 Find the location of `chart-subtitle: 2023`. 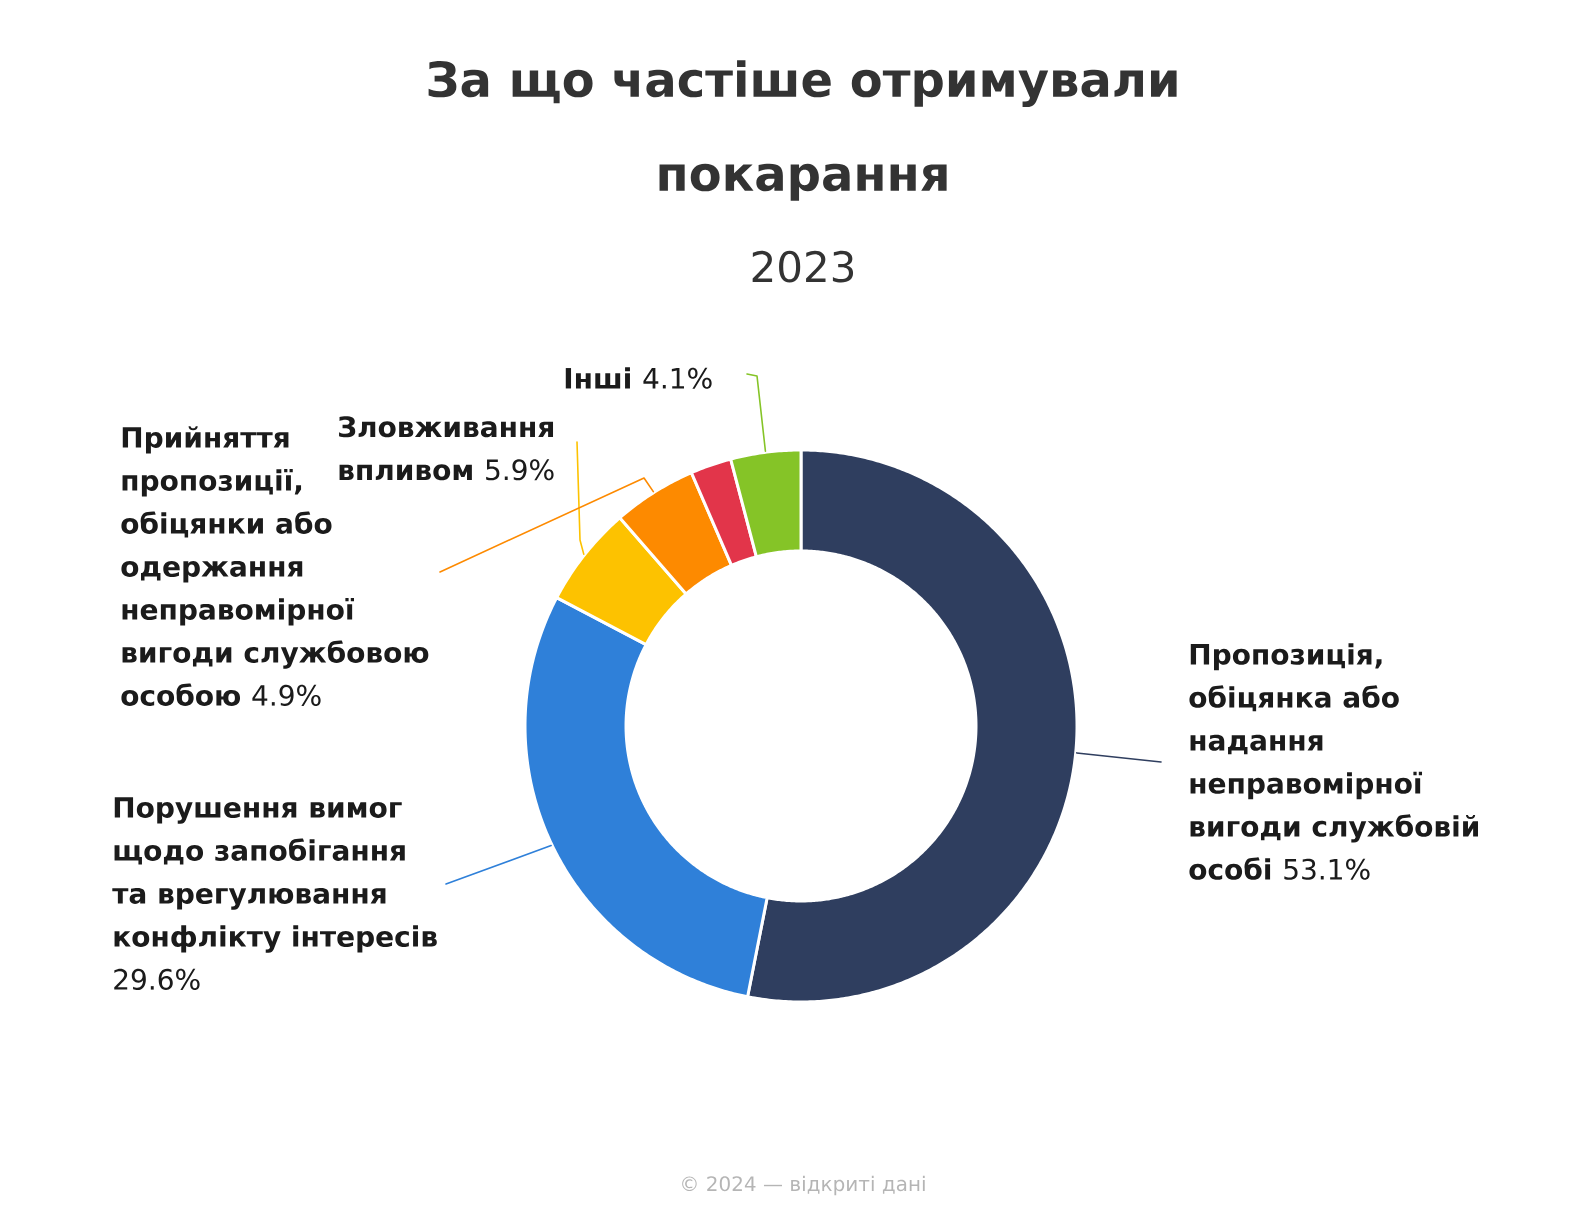

chart-subtitle: 2023 is located at coordinates (803, 266).